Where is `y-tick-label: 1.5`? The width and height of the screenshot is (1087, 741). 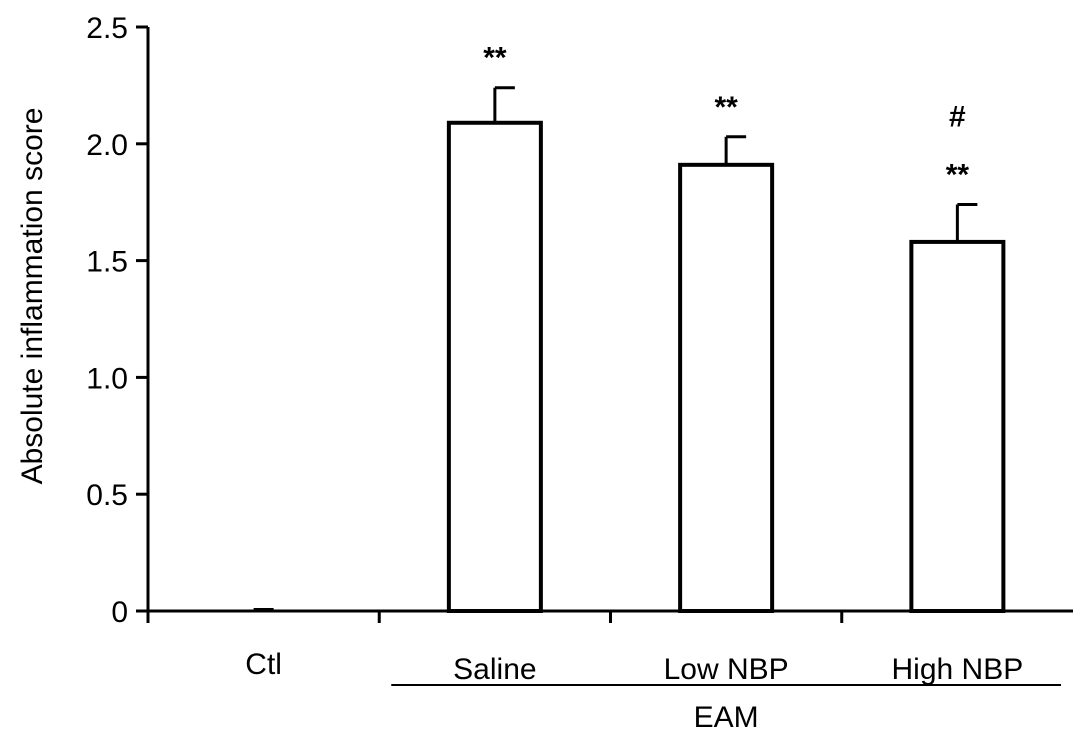 y-tick-label: 1.5 is located at coordinates (107, 262).